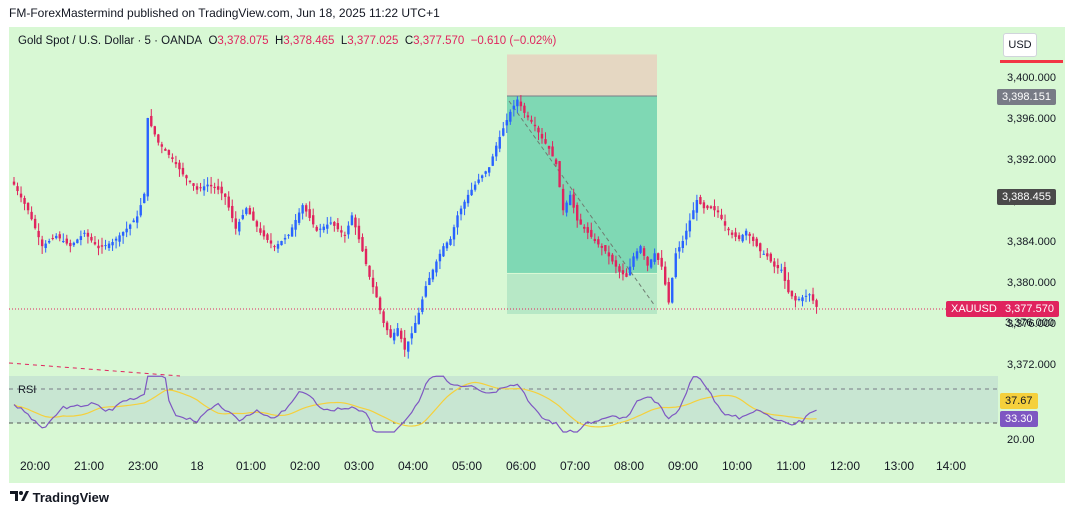 This screenshot has width=1080, height=516. What do you see at coordinates (110, 41) in the screenshot?
I see `symbol-title: Gold Spot / U.S. Dollar · 5 · OANDA` at bounding box center [110, 41].